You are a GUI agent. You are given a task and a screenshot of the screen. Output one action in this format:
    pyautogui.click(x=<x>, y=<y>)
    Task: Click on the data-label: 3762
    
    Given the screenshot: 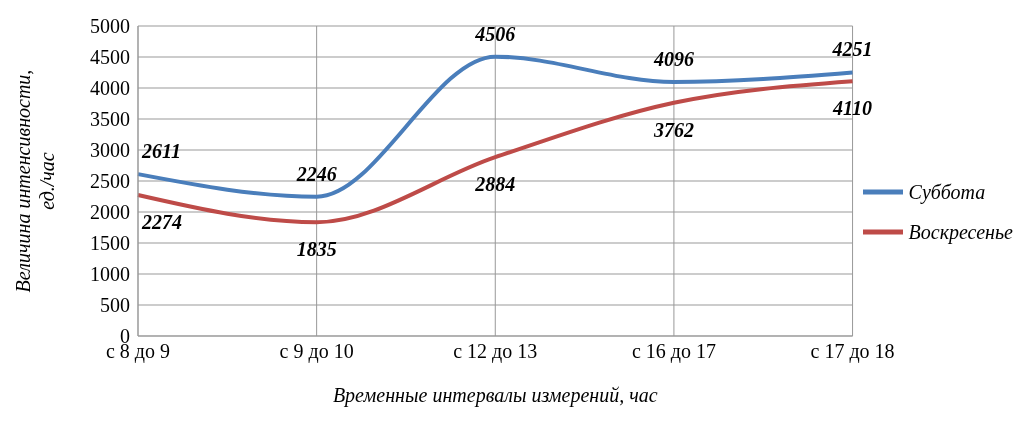 What is the action you would take?
    pyautogui.click(x=673, y=129)
    